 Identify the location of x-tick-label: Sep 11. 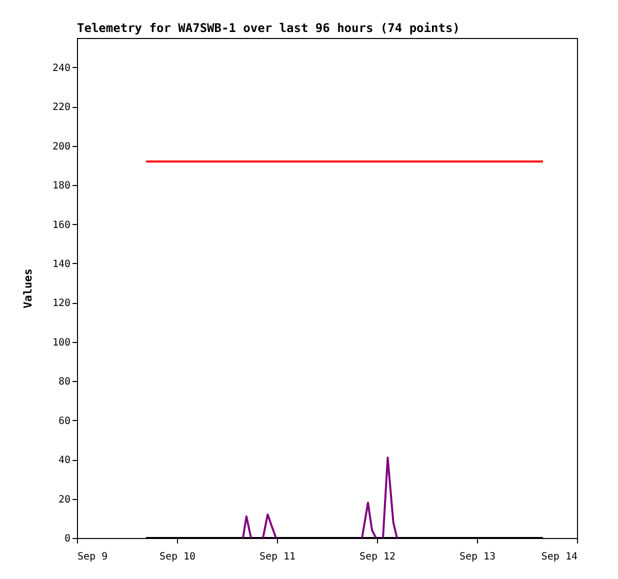
(277, 557).